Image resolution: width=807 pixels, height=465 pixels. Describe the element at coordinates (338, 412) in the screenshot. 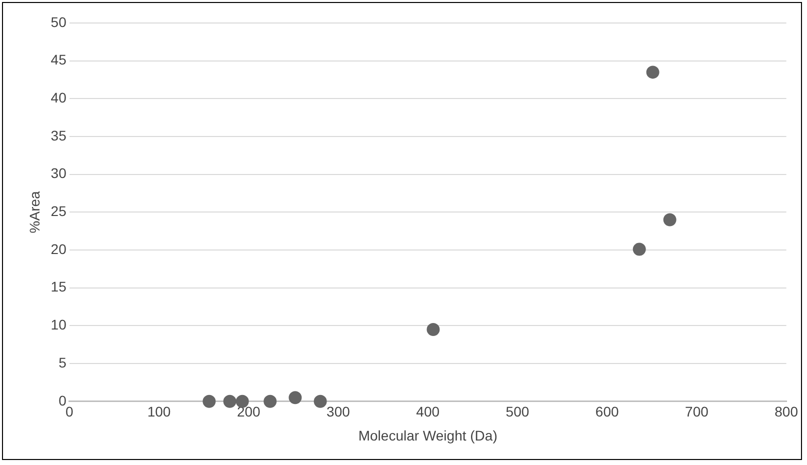

I see `x-tick-label: 300` at that location.